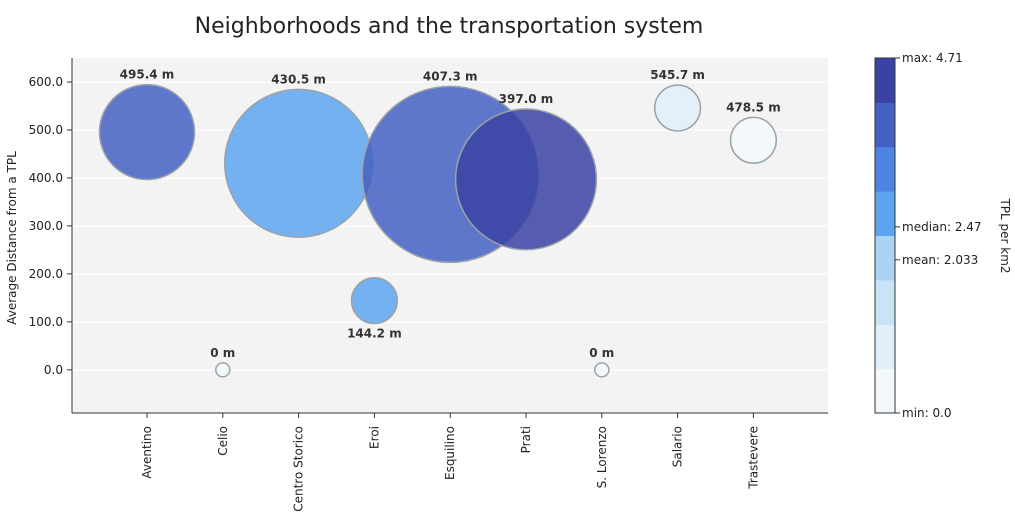  I want to click on x-tick-label: Trastevere, so click(753, 458).